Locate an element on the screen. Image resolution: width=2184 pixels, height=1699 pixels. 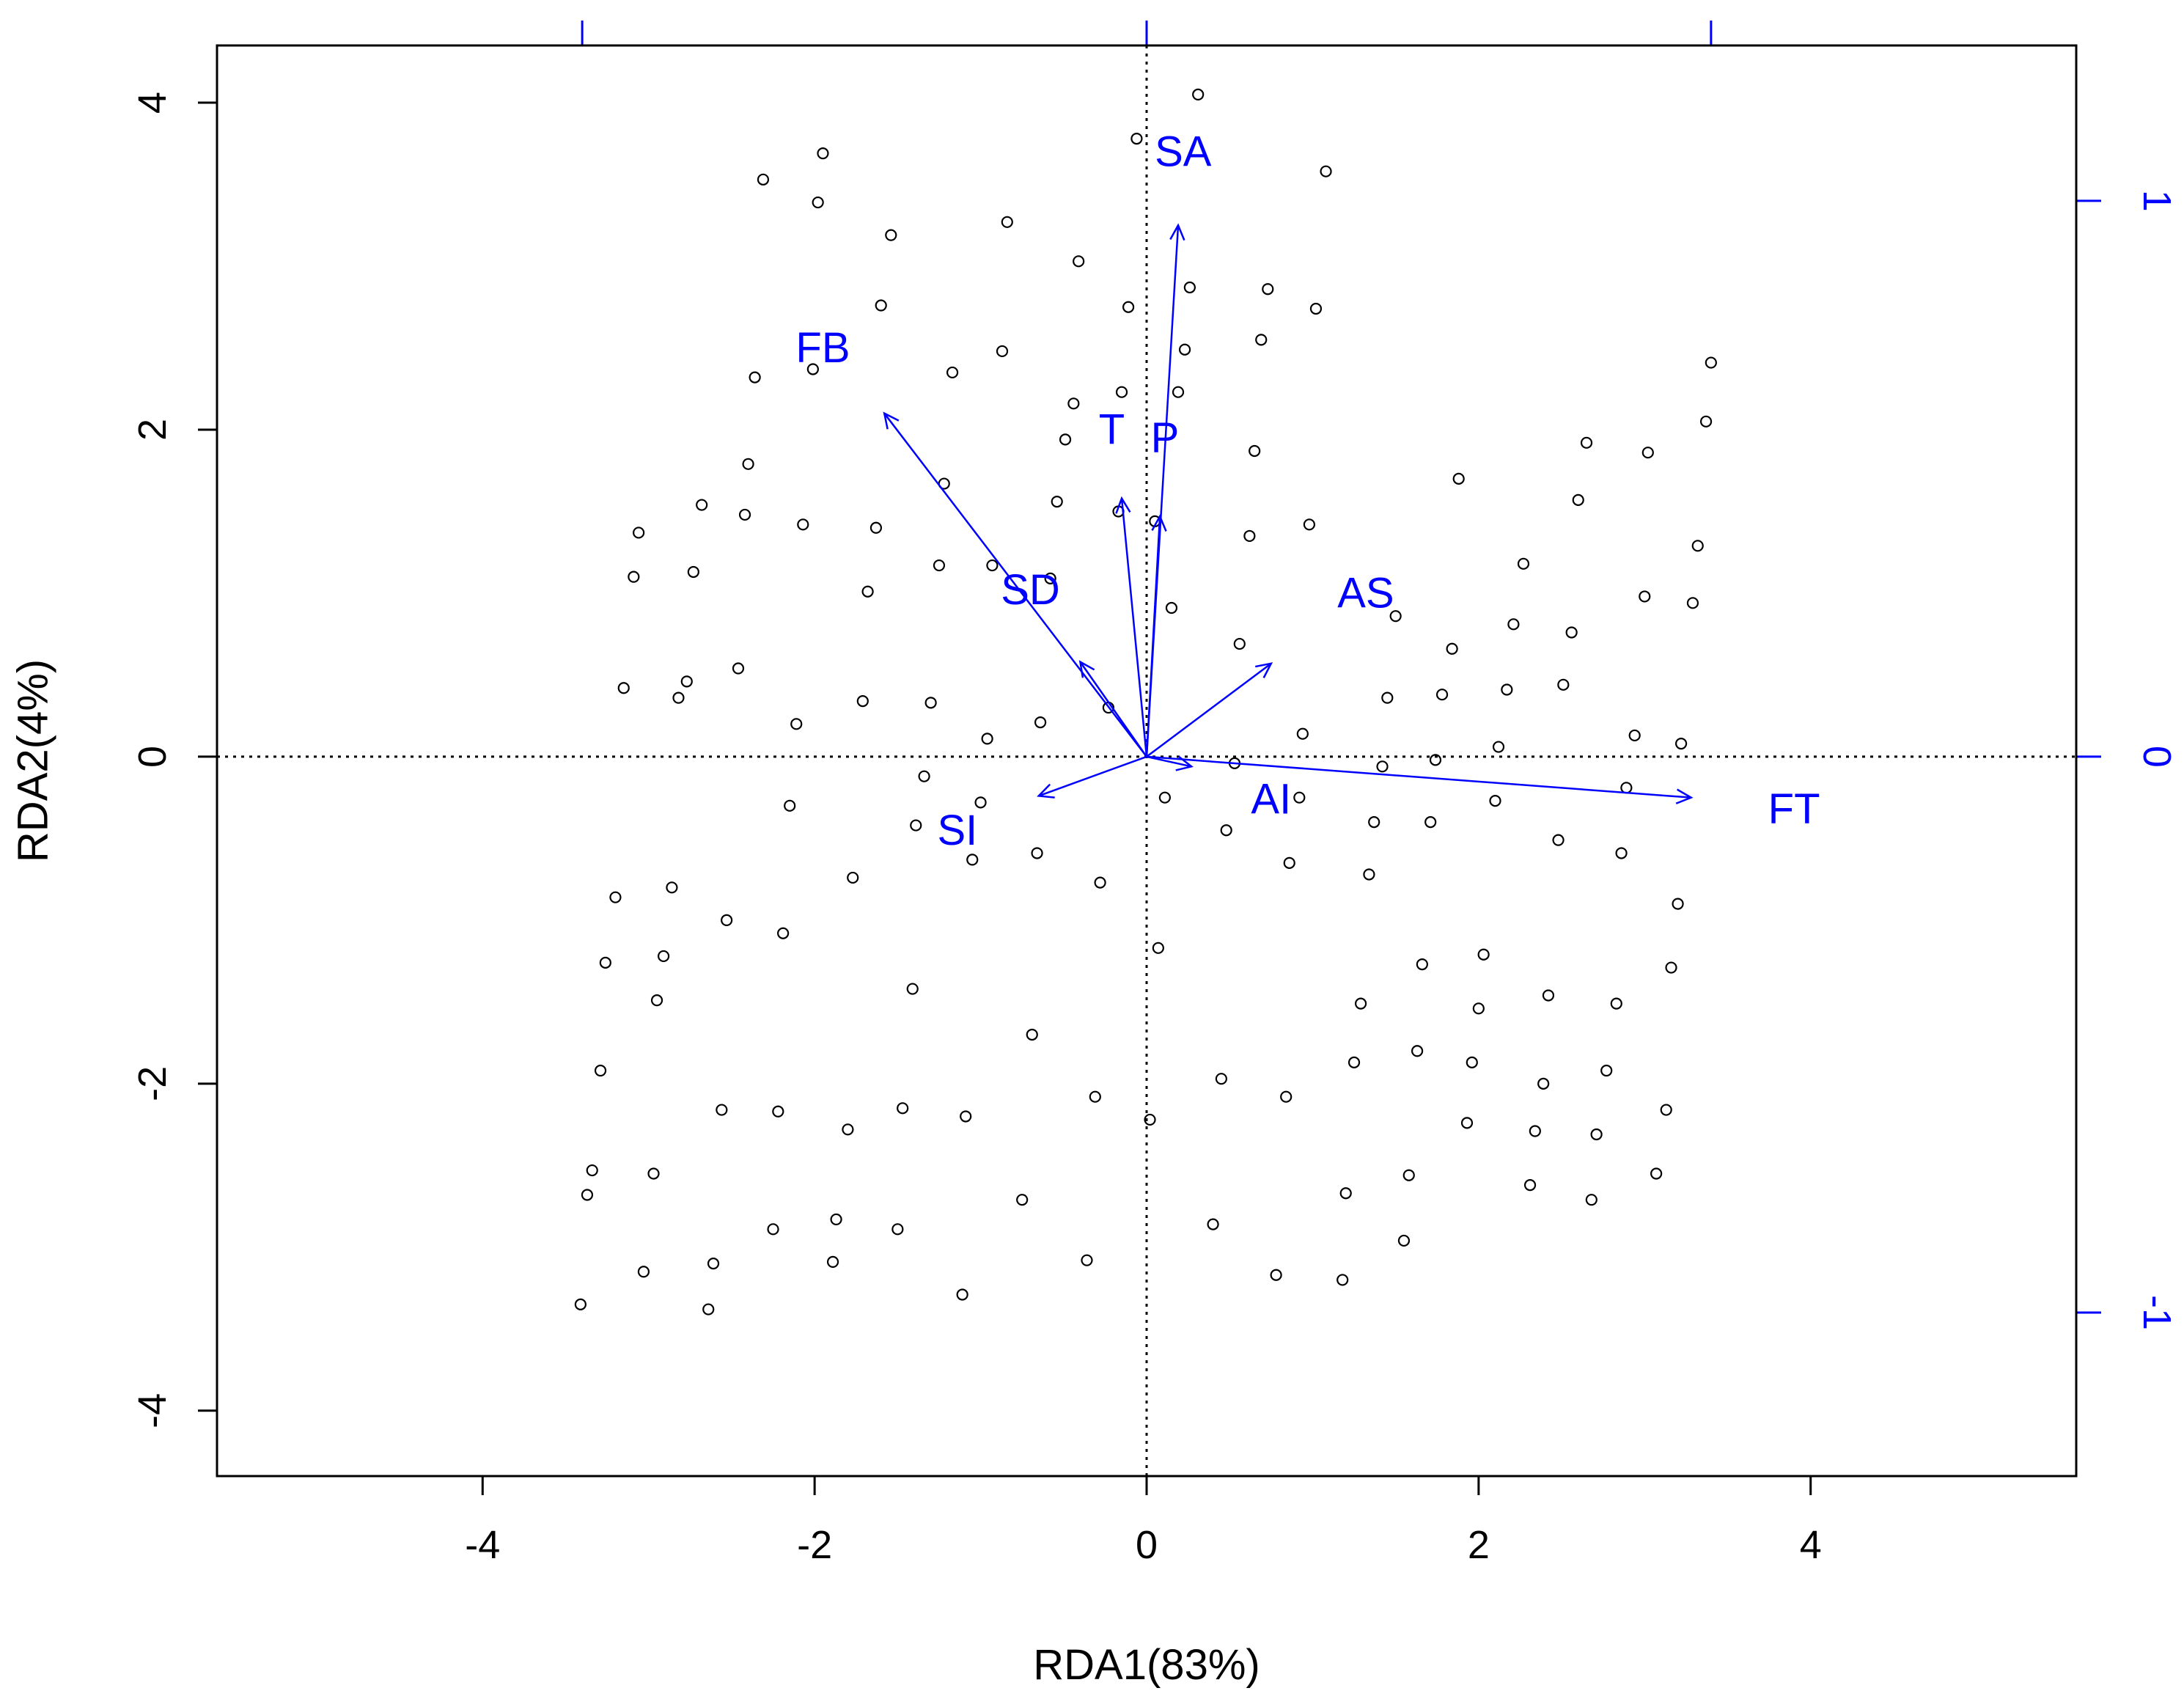
x-axis-title: RDA1(83%) is located at coordinates (1146, 1665).